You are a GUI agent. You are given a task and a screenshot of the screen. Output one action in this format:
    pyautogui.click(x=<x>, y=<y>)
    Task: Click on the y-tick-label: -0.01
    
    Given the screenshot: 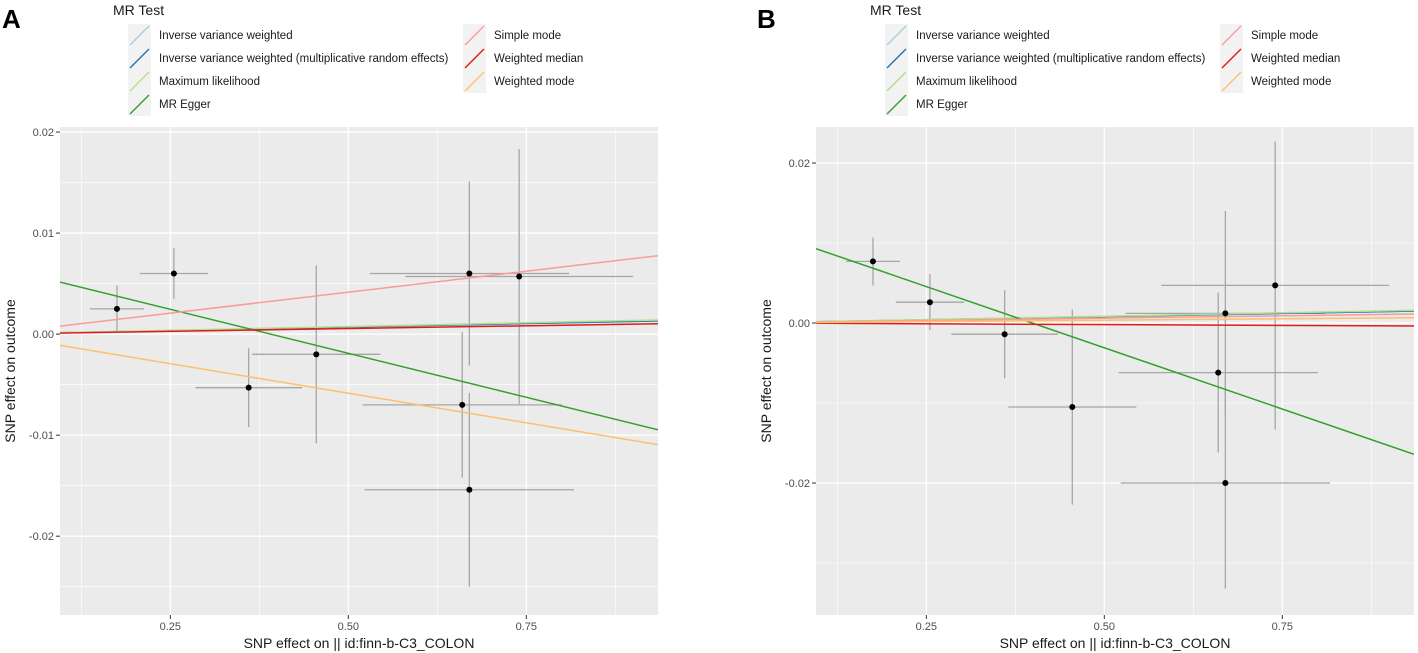 What is the action you would take?
    pyautogui.click(x=41, y=436)
    